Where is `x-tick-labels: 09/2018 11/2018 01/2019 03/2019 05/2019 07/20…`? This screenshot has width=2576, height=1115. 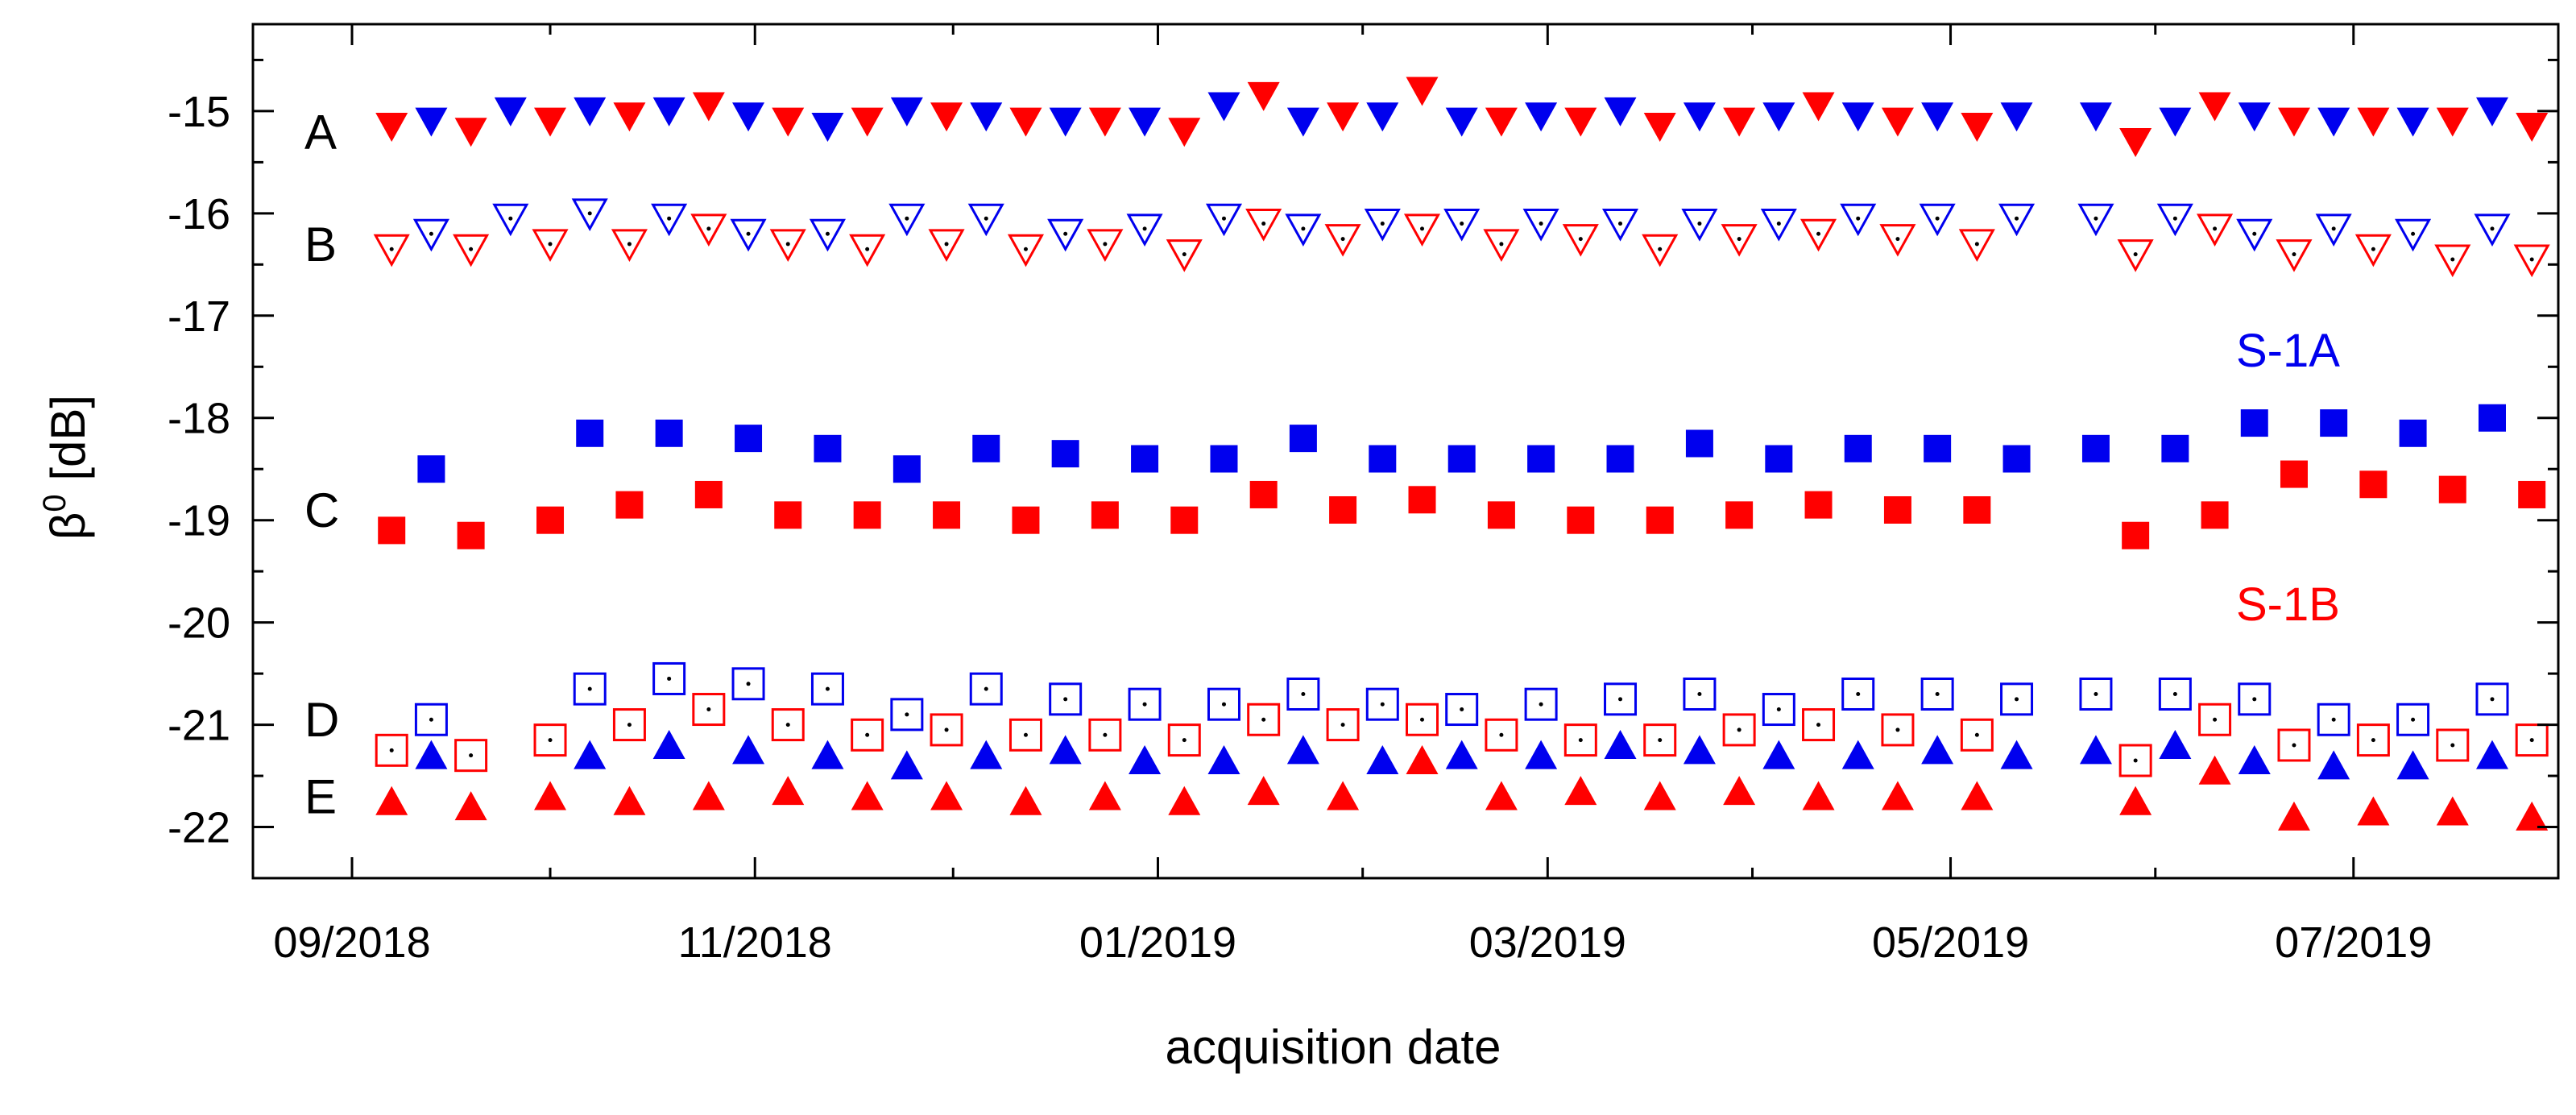 x-tick-labels: 09/2018 11/2018 01/2019 03/2019 05/2019 07/20… is located at coordinates (1352, 942).